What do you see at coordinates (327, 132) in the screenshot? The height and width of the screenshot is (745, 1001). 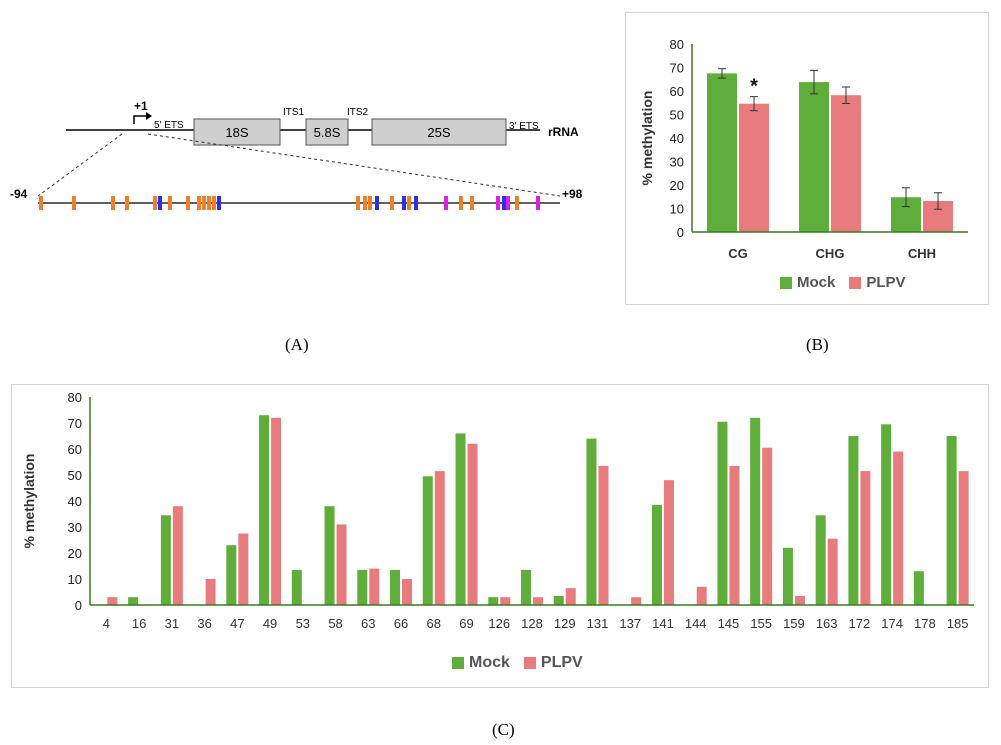 I see `block-58s` at bounding box center [327, 132].